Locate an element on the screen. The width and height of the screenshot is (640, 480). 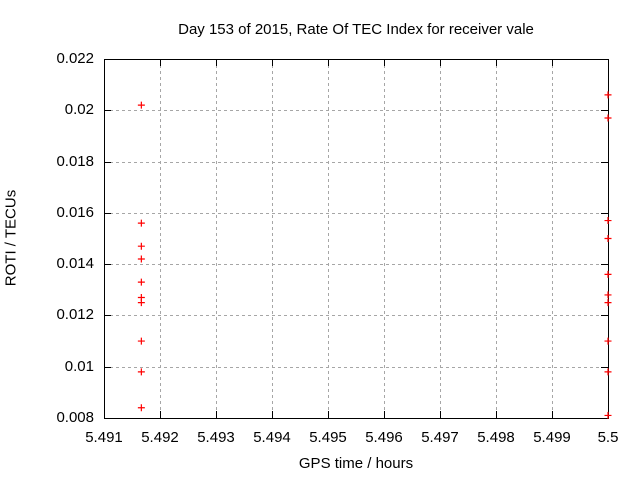
y-tick-label: 0.01 is located at coordinates (79, 366).